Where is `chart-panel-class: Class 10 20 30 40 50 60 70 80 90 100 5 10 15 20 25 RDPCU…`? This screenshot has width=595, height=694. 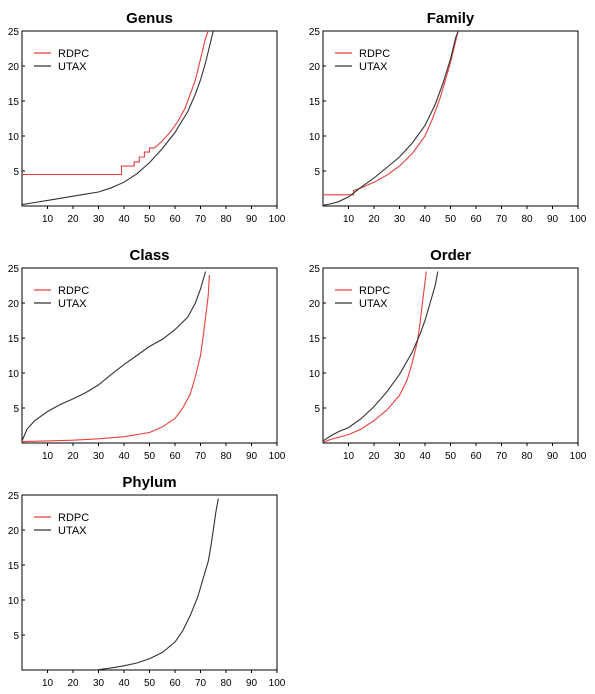 chart-panel-class: Class 10 20 30 40 50 60 70 80 90 100 5 10 15 20 25 RDPCU… is located at coordinates (147, 354).